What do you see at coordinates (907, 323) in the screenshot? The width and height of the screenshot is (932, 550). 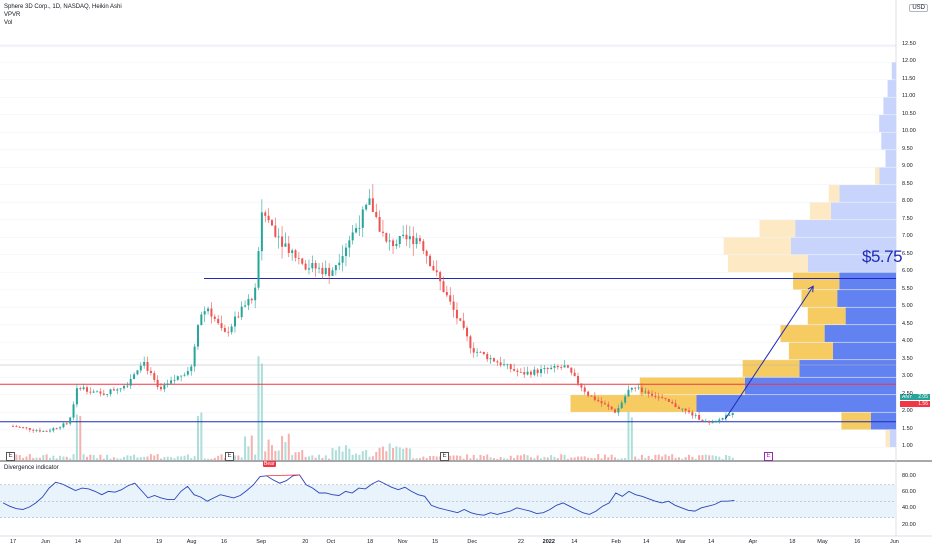 I see `y-tick-label: 4.50` at bounding box center [907, 323].